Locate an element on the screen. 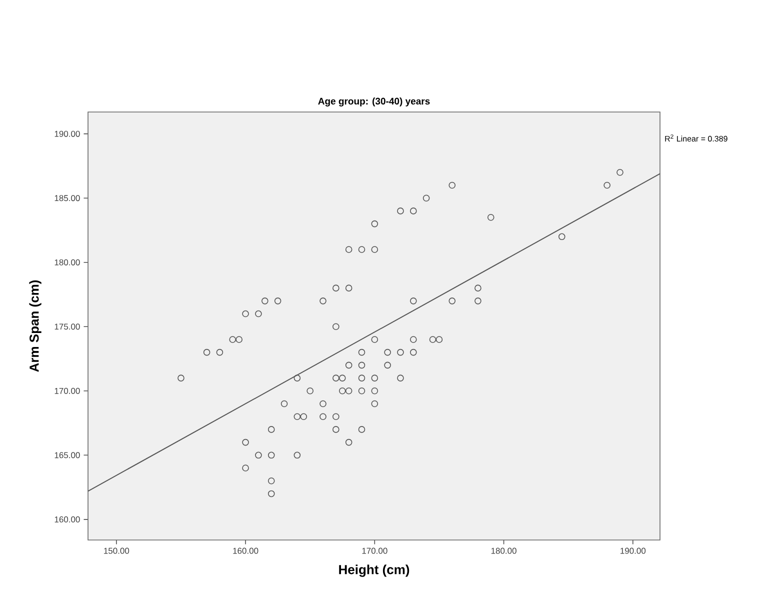 The height and width of the screenshot is (602, 768). y-axis-title: Arm Span (cm) is located at coordinates (35, 326).